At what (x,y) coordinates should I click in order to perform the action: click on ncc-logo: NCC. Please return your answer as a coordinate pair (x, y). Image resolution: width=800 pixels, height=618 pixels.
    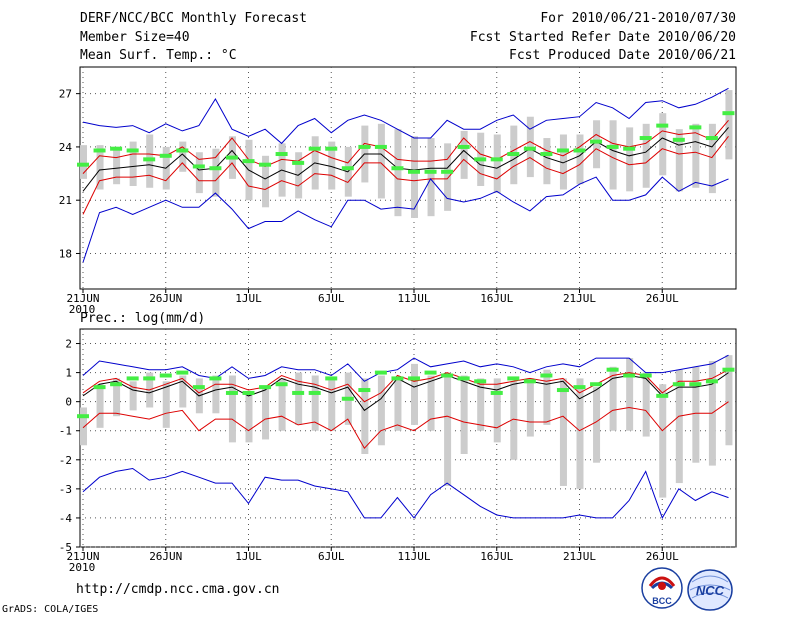
    Looking at the image, I should click on (710, 590).